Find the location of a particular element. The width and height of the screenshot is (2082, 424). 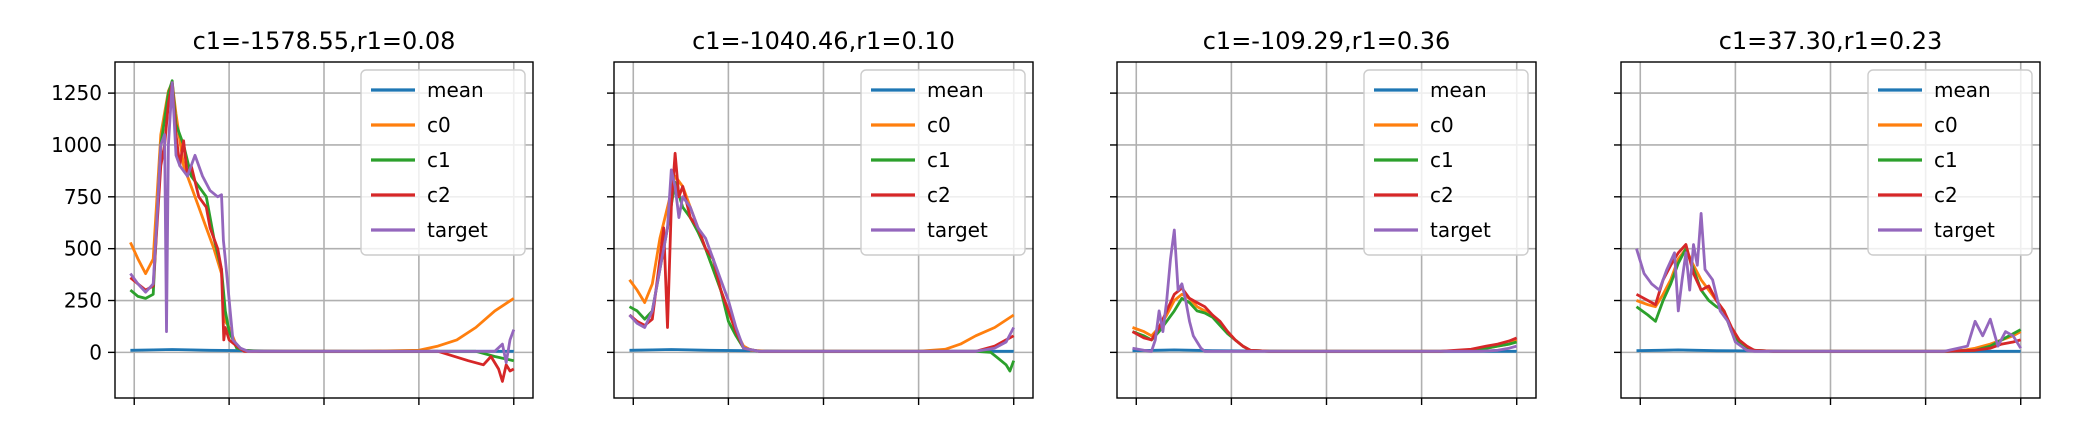

y-tick-label: 0 is located at coordinates (95, 352).